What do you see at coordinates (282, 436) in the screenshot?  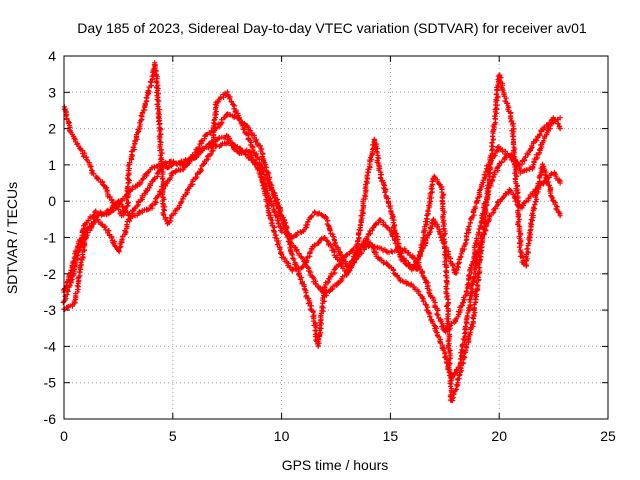 I see `x-tick-label: 10` at bounding box center [282, 436].